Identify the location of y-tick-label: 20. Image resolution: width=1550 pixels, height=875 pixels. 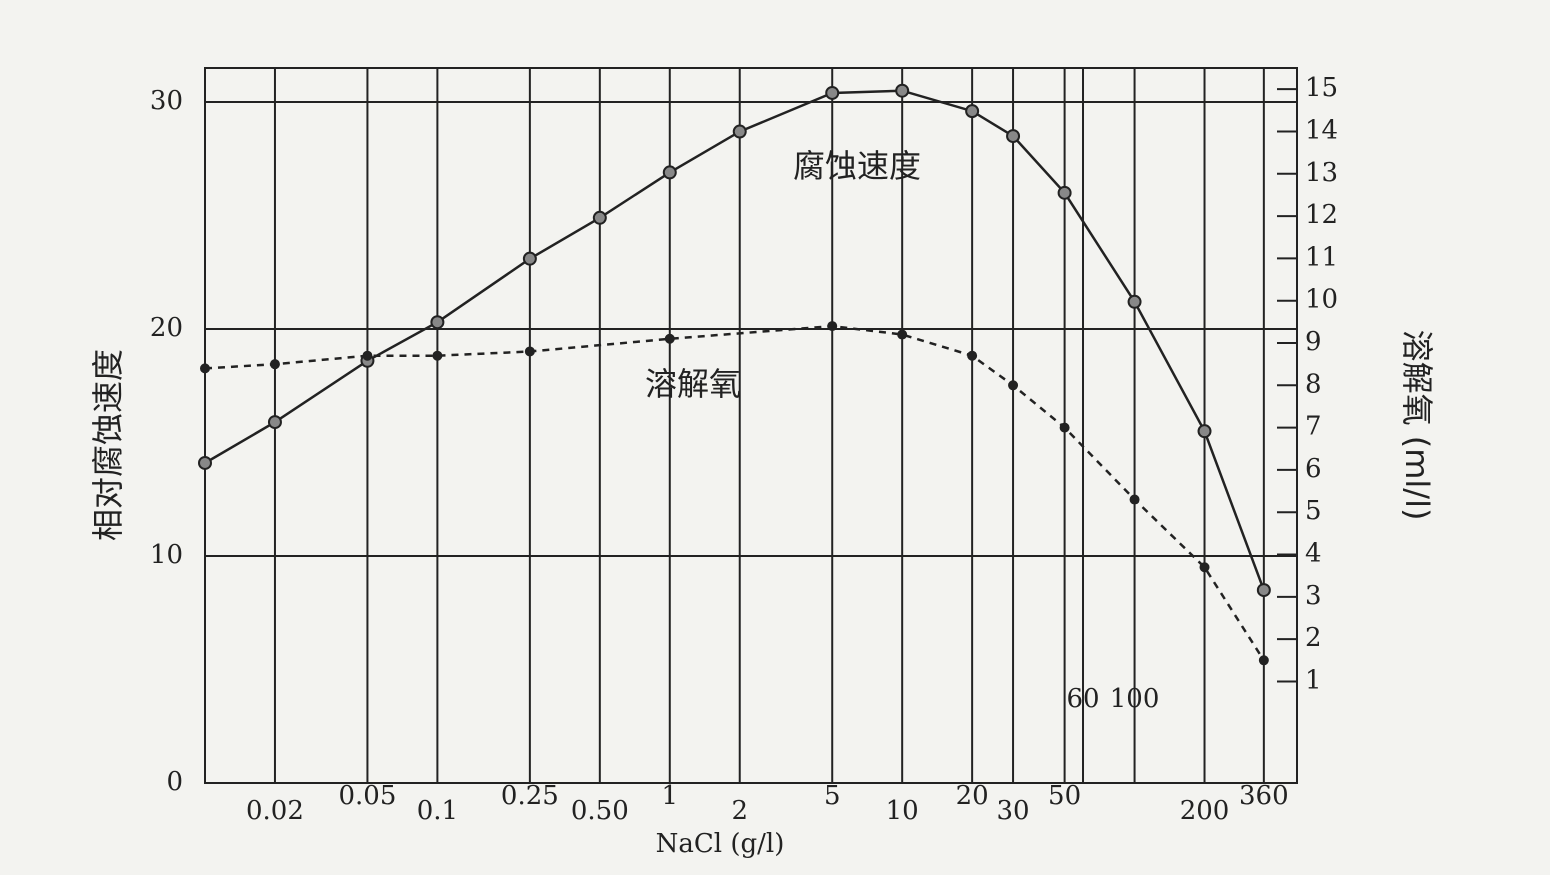
(166, 328).